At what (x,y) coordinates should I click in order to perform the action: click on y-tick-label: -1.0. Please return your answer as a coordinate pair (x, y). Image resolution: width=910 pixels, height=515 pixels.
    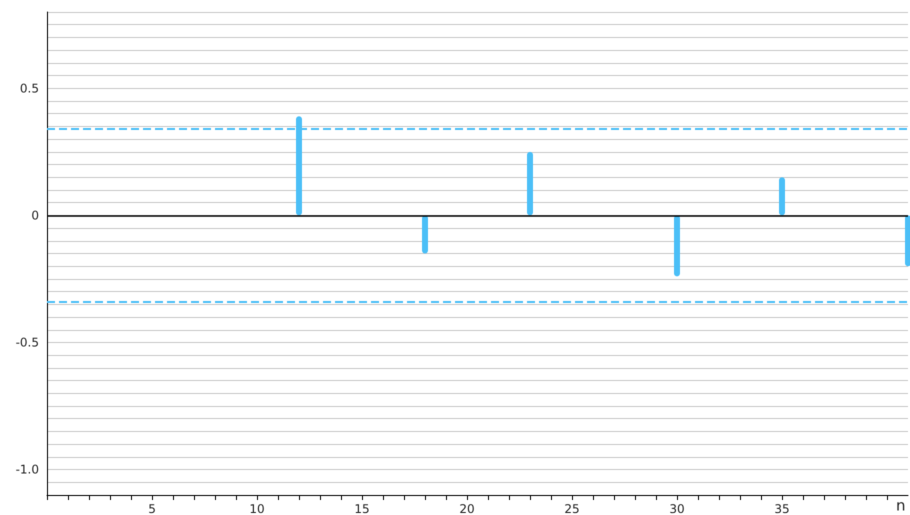
    Looking at the image, I should click on (27, 469).